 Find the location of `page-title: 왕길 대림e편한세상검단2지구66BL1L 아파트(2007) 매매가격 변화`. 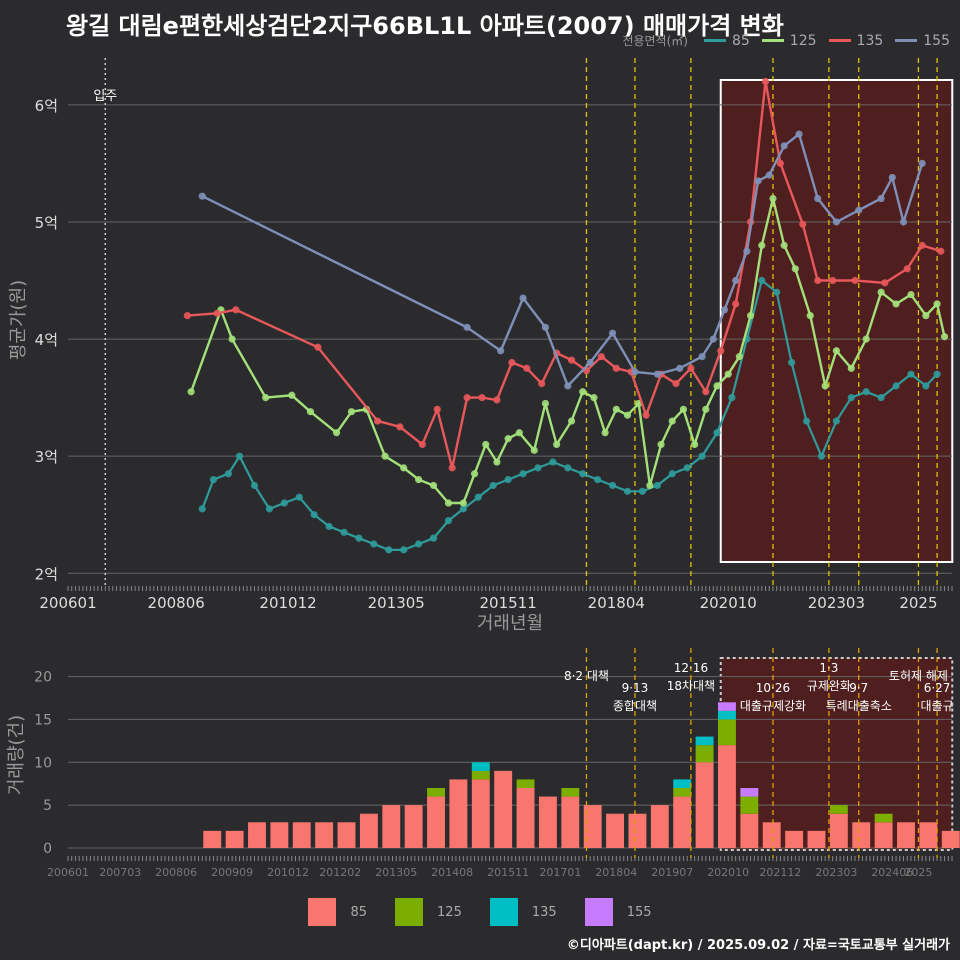

page-title: 왕길 대림e편한세상검단2지구66BL1L 아파트(2007) 매매가격 변화 is located at coordinates (425, 26).